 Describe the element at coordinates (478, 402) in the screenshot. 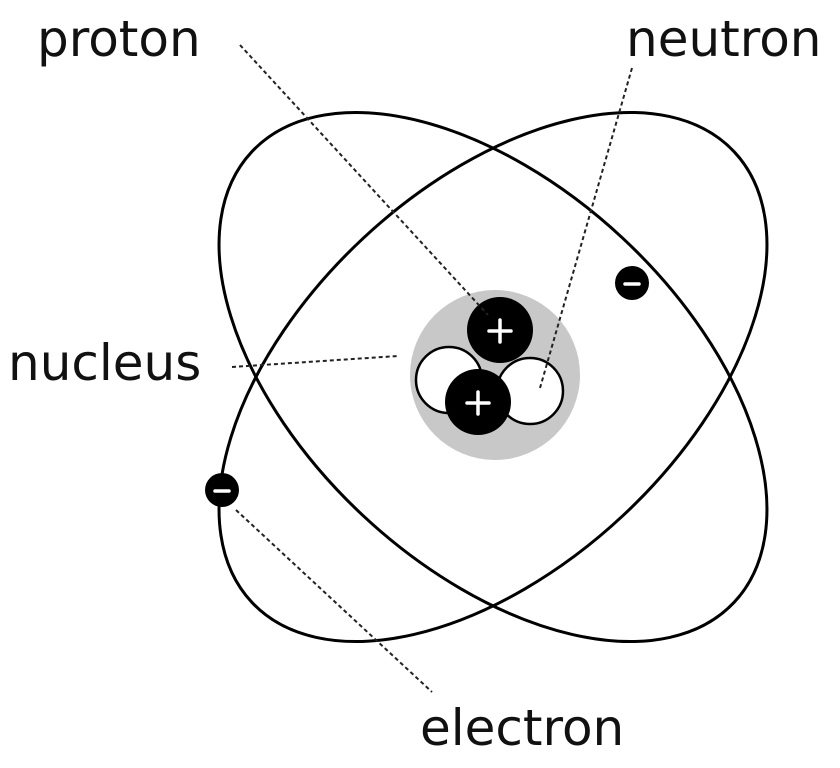

I see `proton-bottom` at that location.